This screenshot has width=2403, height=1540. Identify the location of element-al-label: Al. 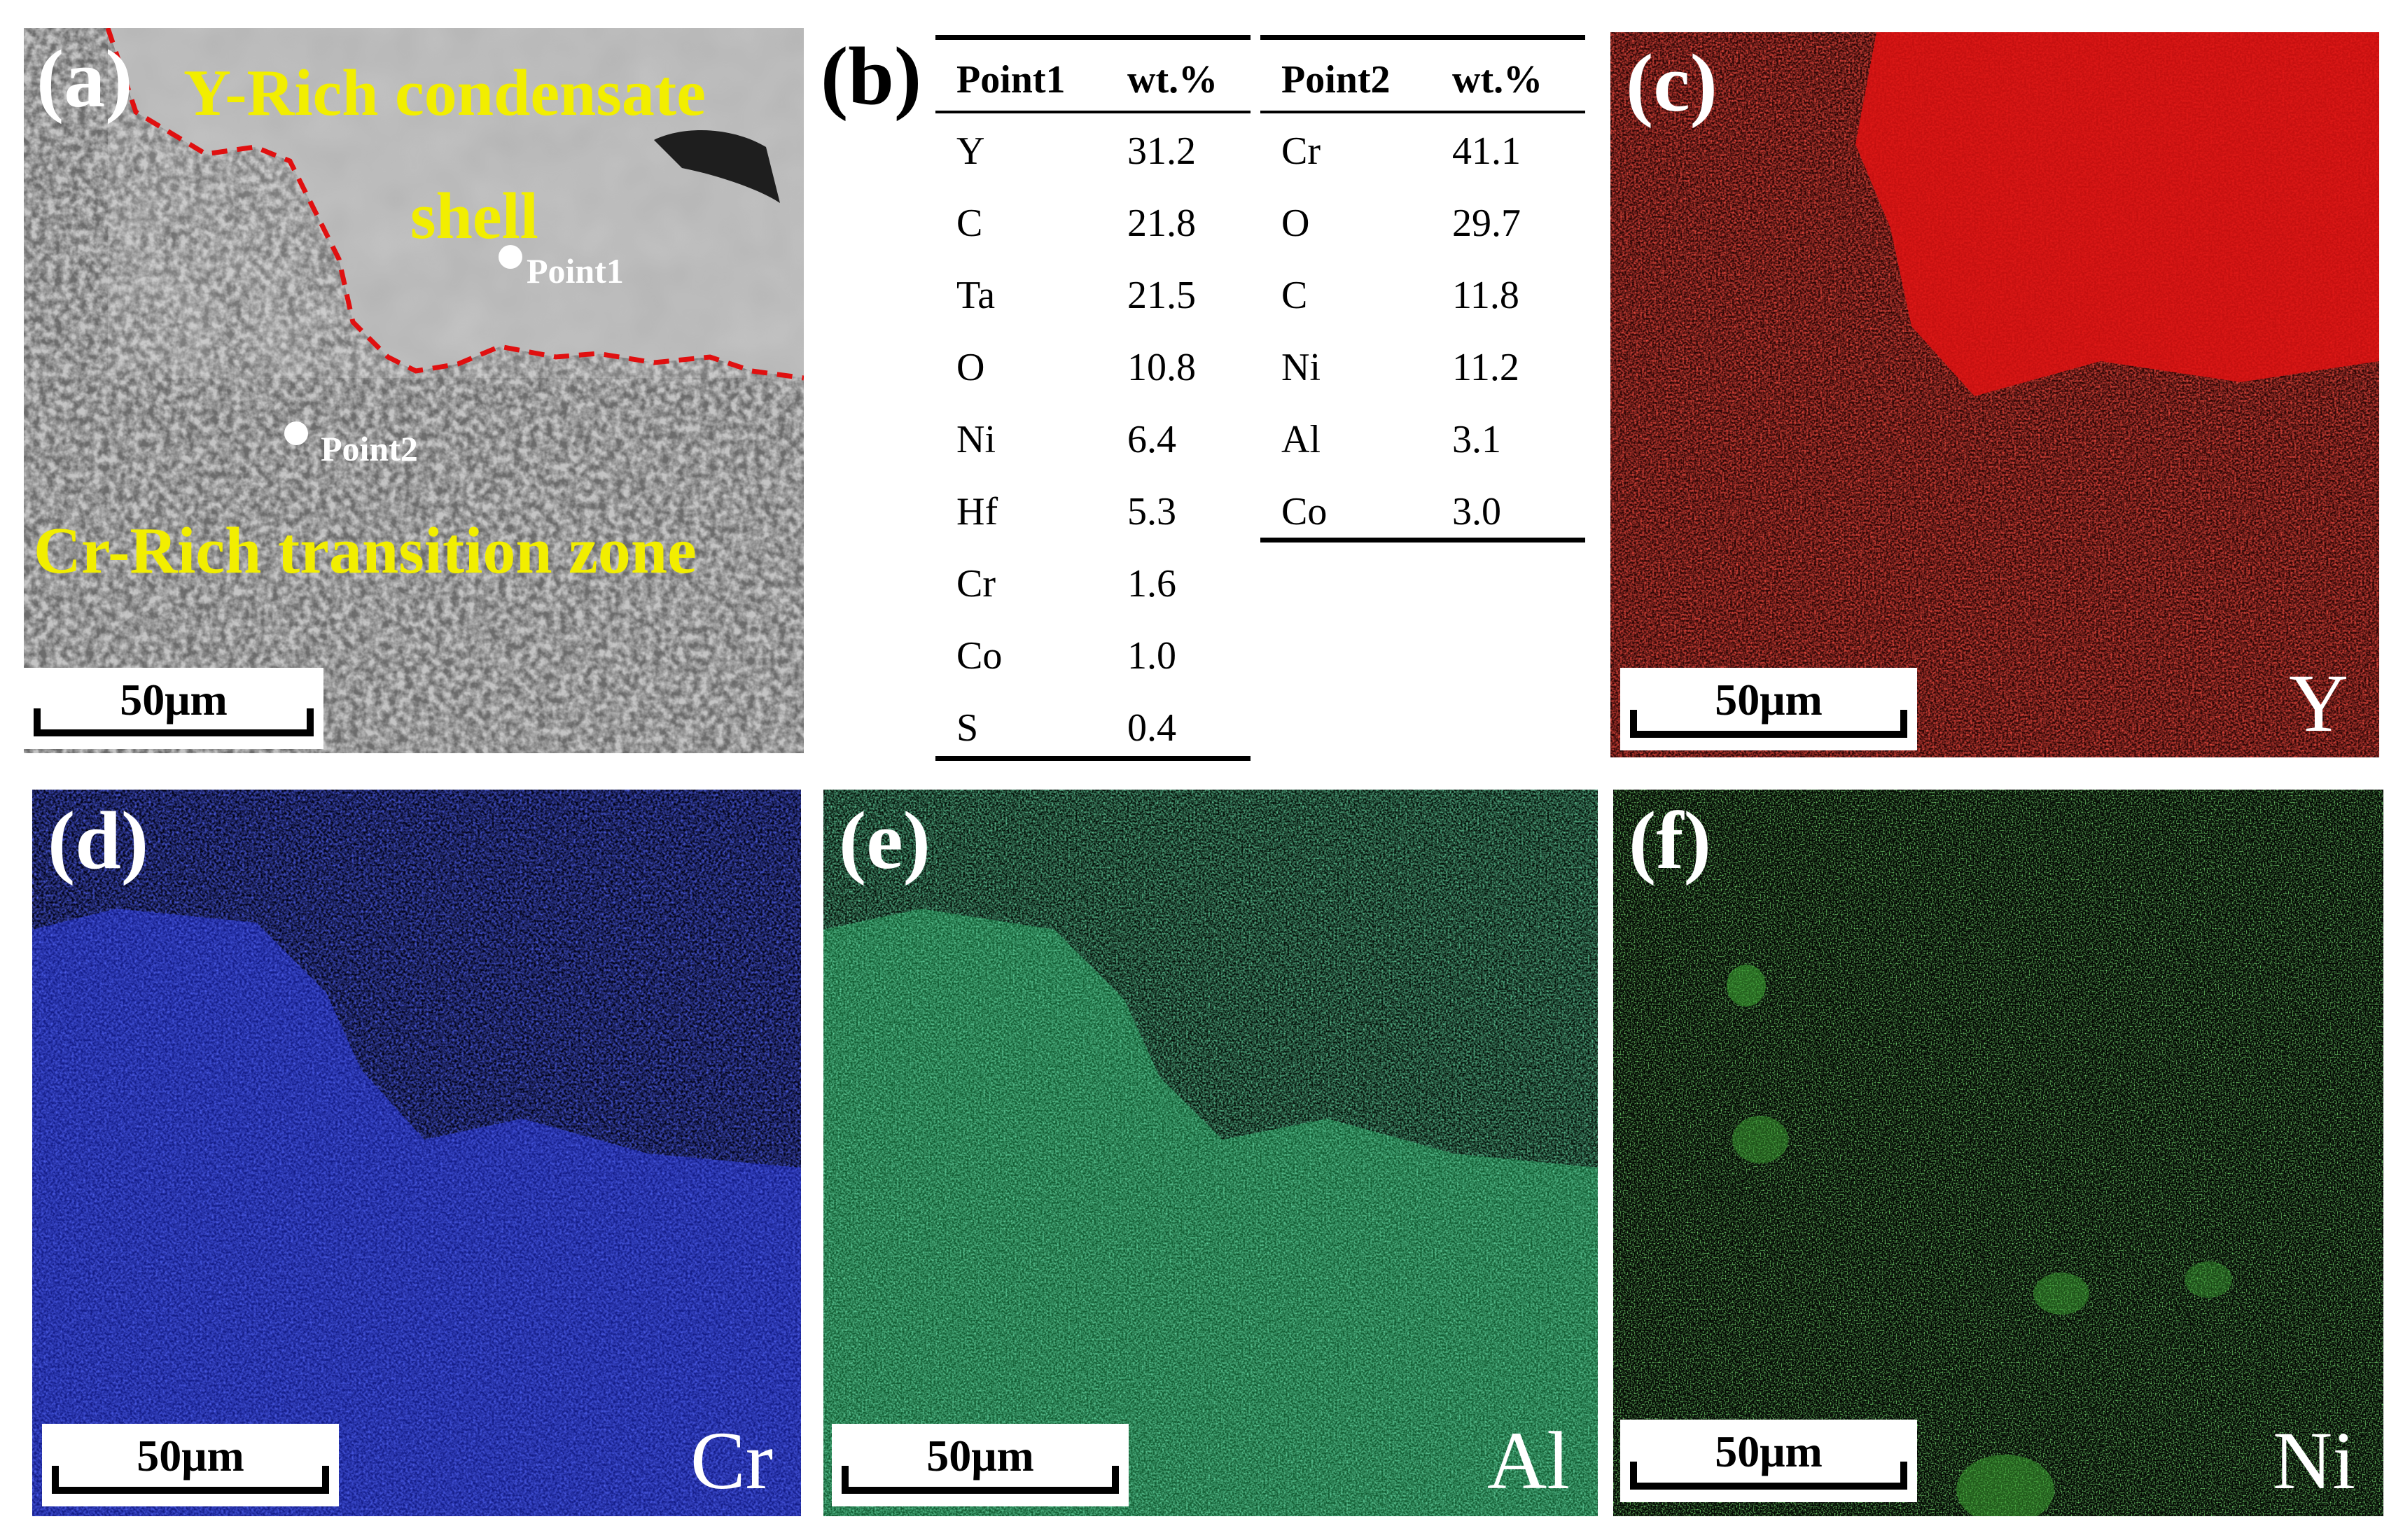
(1528, 1460).